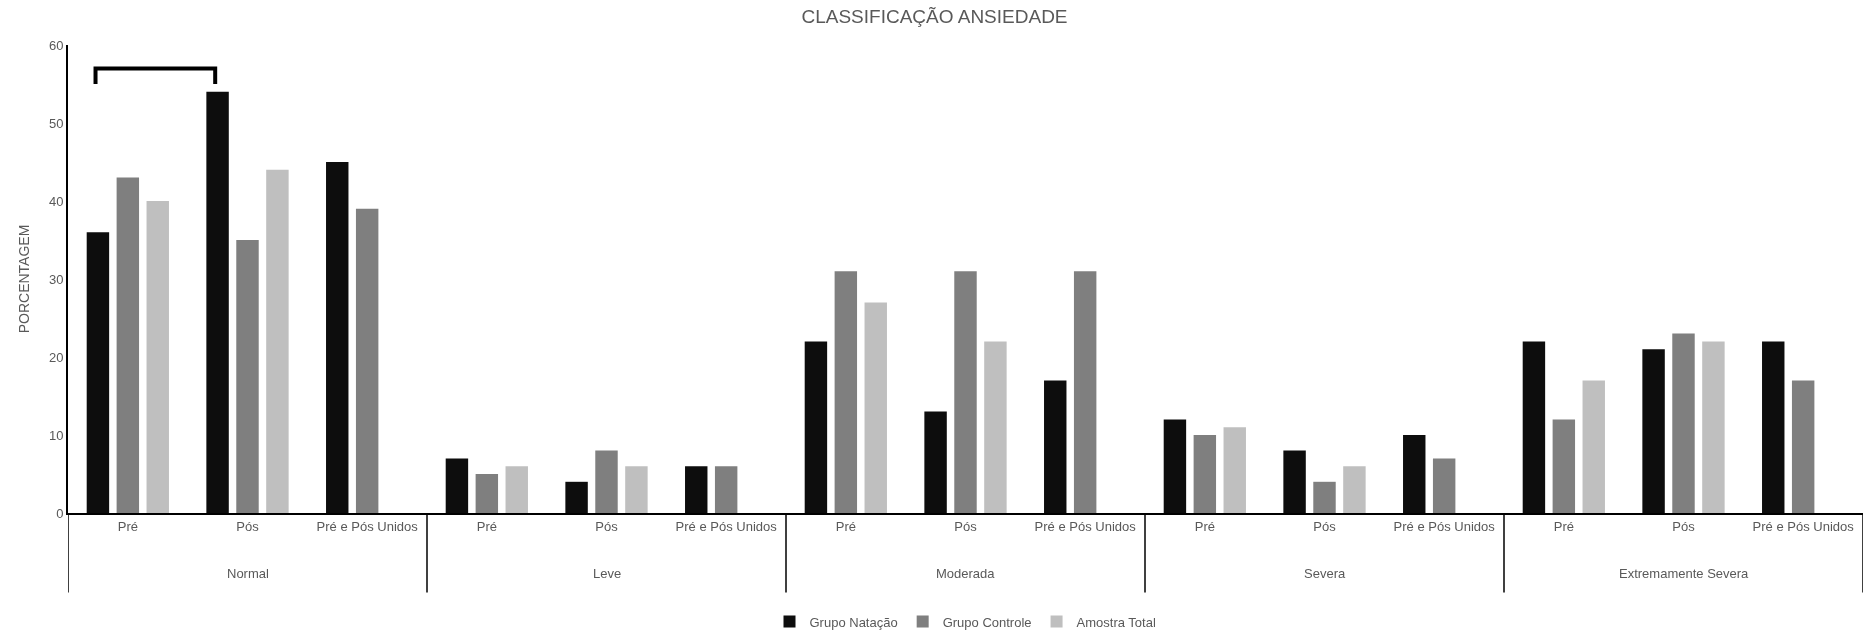 This screenshot has height=643, width=1869. What do you see at coordinates (60, 513) in the screenshot?
I see `y-tick-label: 0` at bounding box center [60, 513].